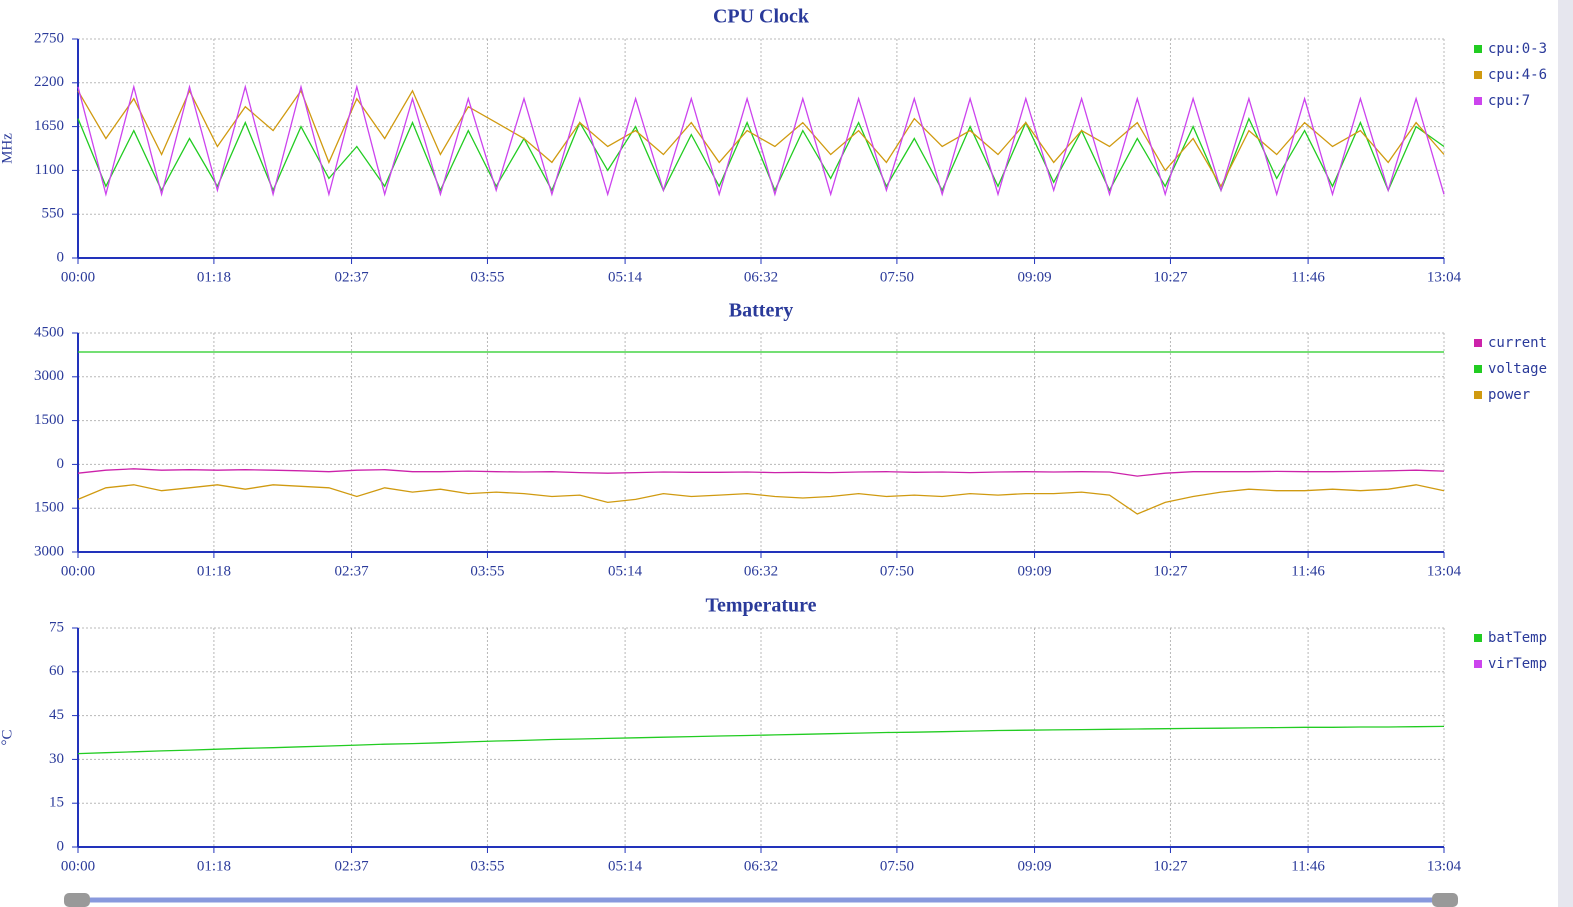 This screenshot has height=907, width=1573. What do you see at coordinates (56, 803) in the screenshot?
I see `y-tick-label: 15` at bounding box center [56, 803].